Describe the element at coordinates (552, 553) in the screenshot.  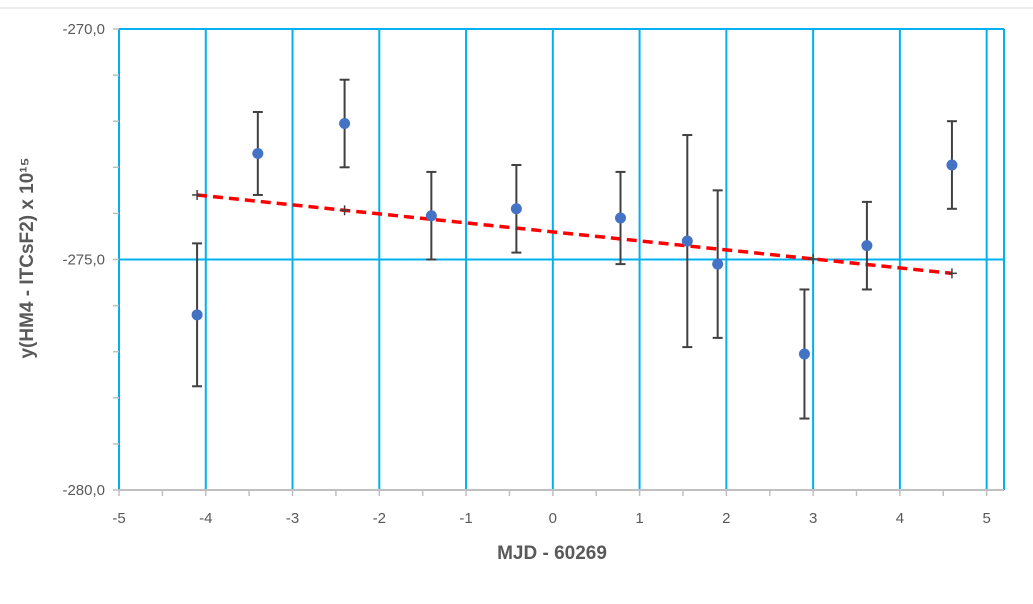
I see `x-axis-title: MJD - 60269` at that location.